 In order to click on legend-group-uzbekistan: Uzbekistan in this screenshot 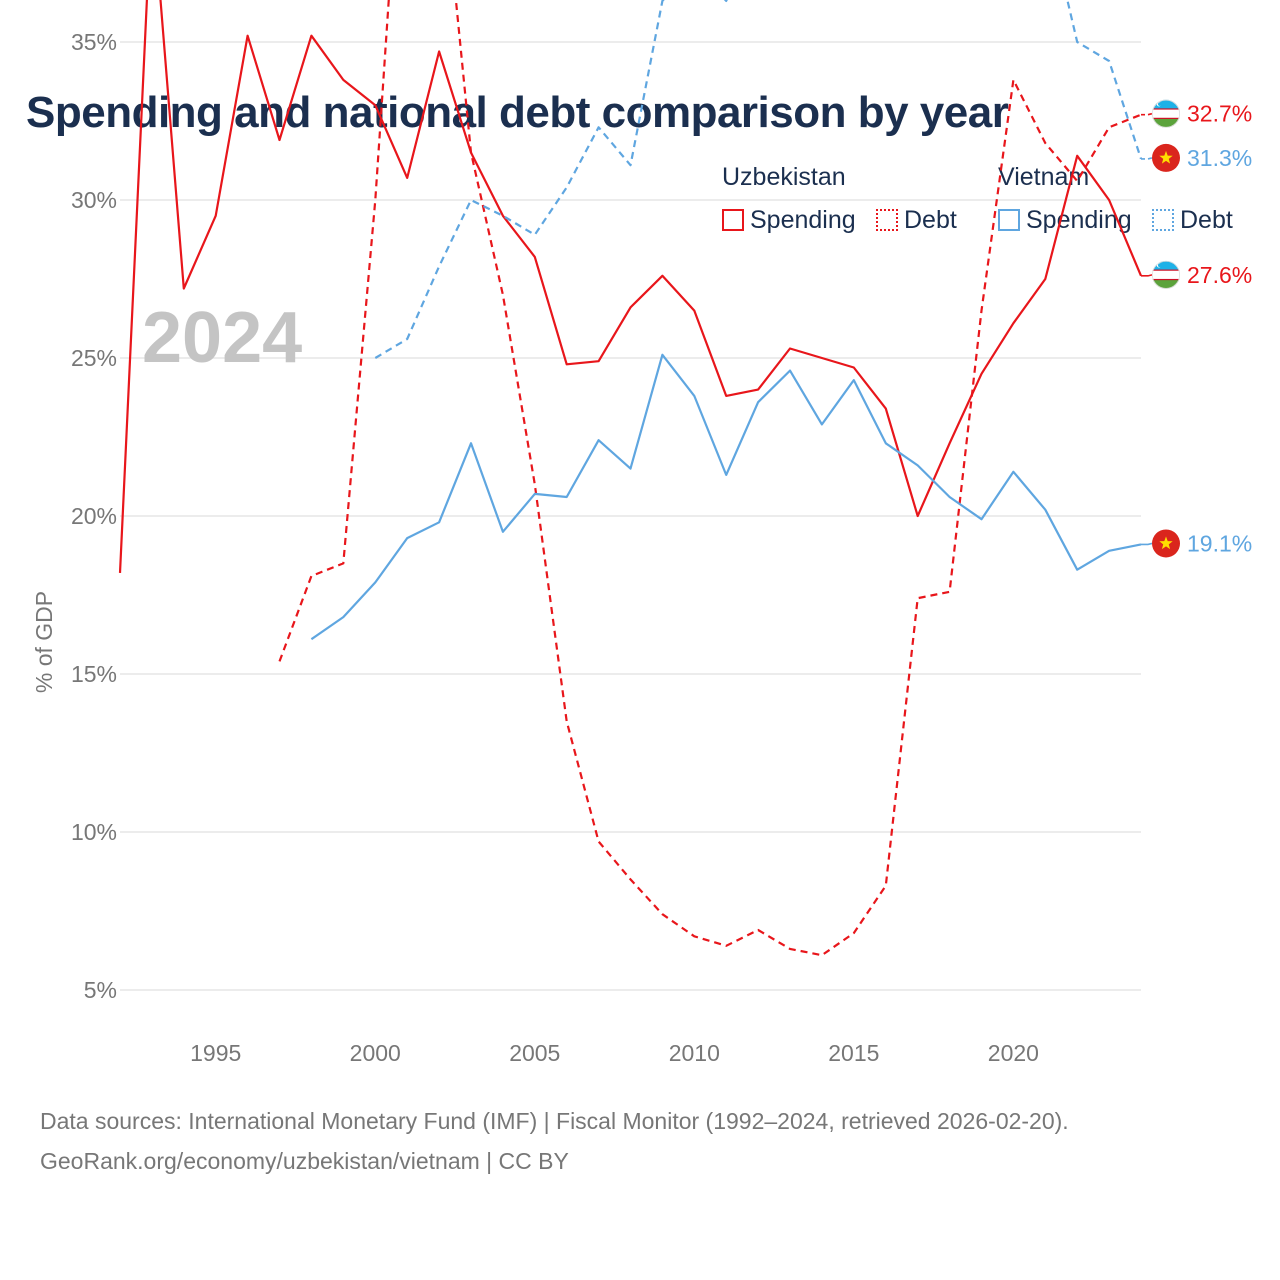, I will do `click(784, 177)`.